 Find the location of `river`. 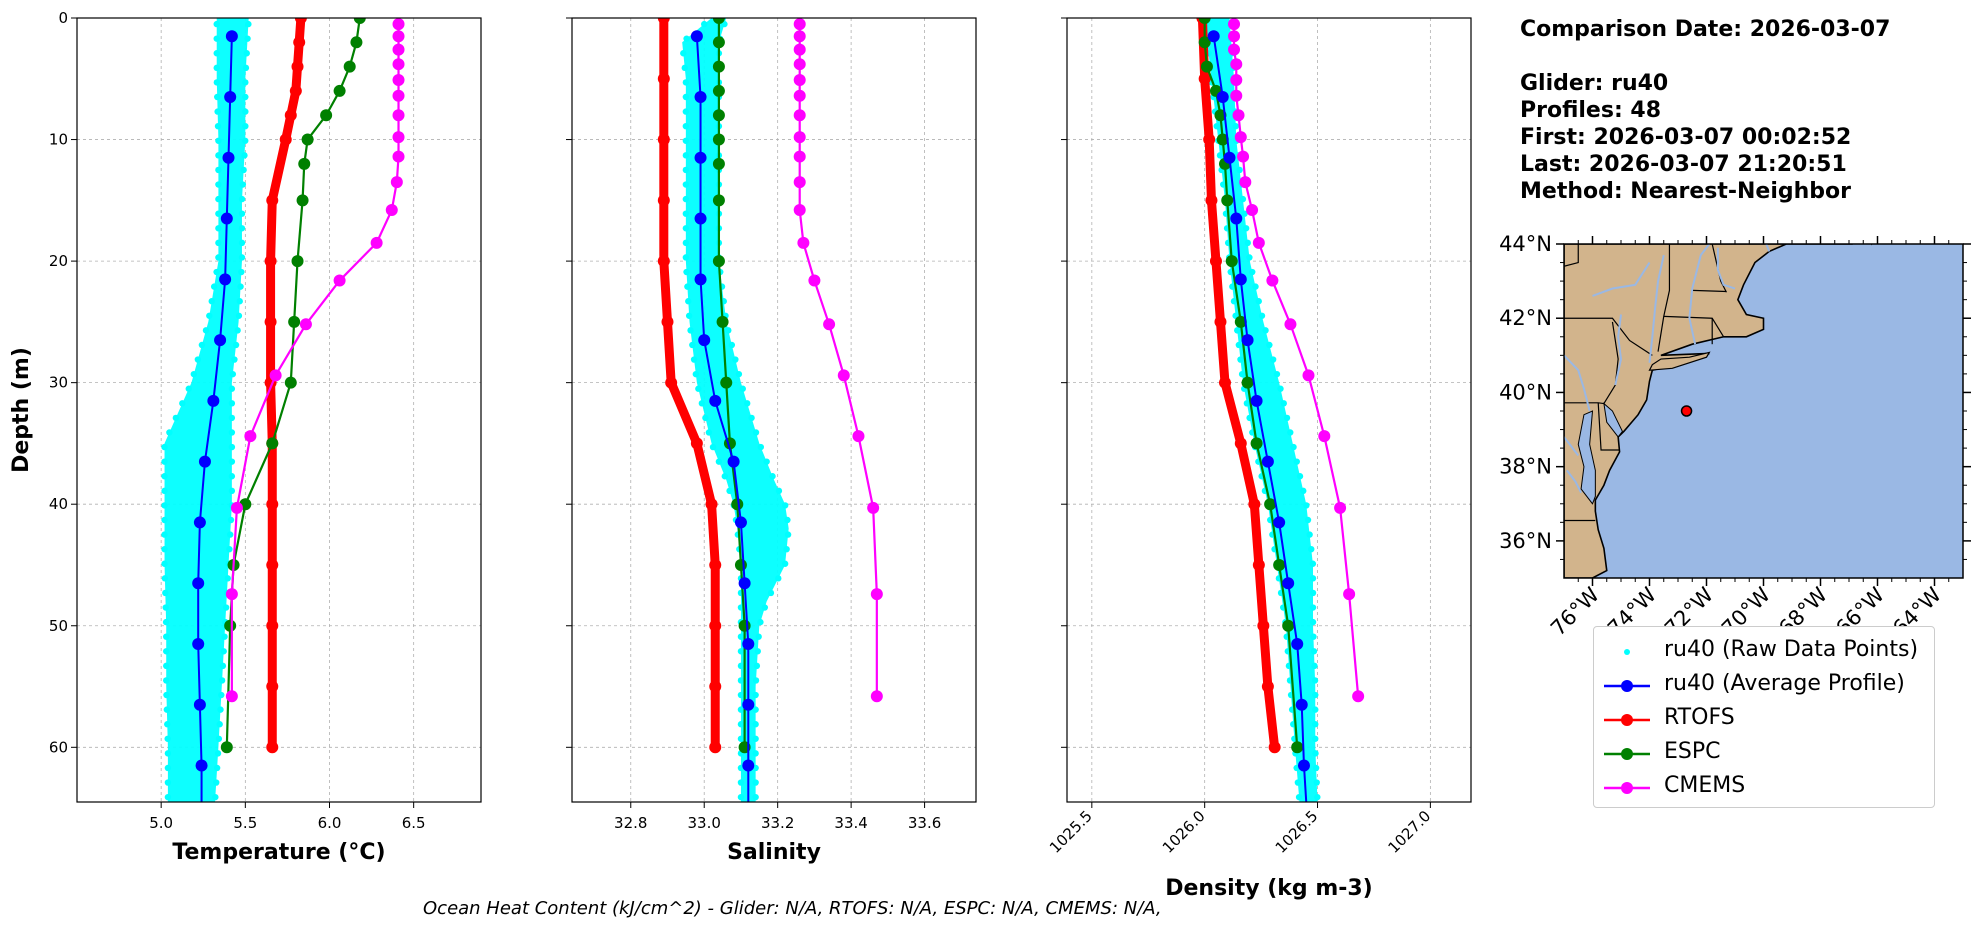

river is located at coordinates (1618, 350).